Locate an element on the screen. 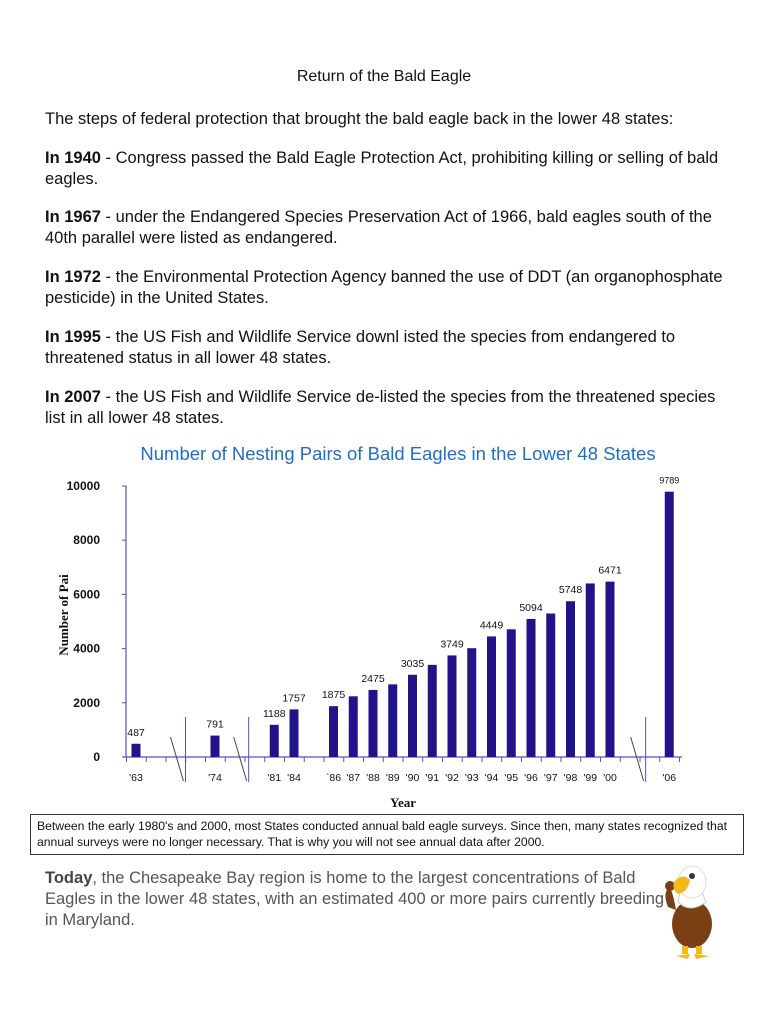 Image resolution: width=768 pixels, height=1024 pixels. data-label: 3749 is located at coordinates (452, 644).